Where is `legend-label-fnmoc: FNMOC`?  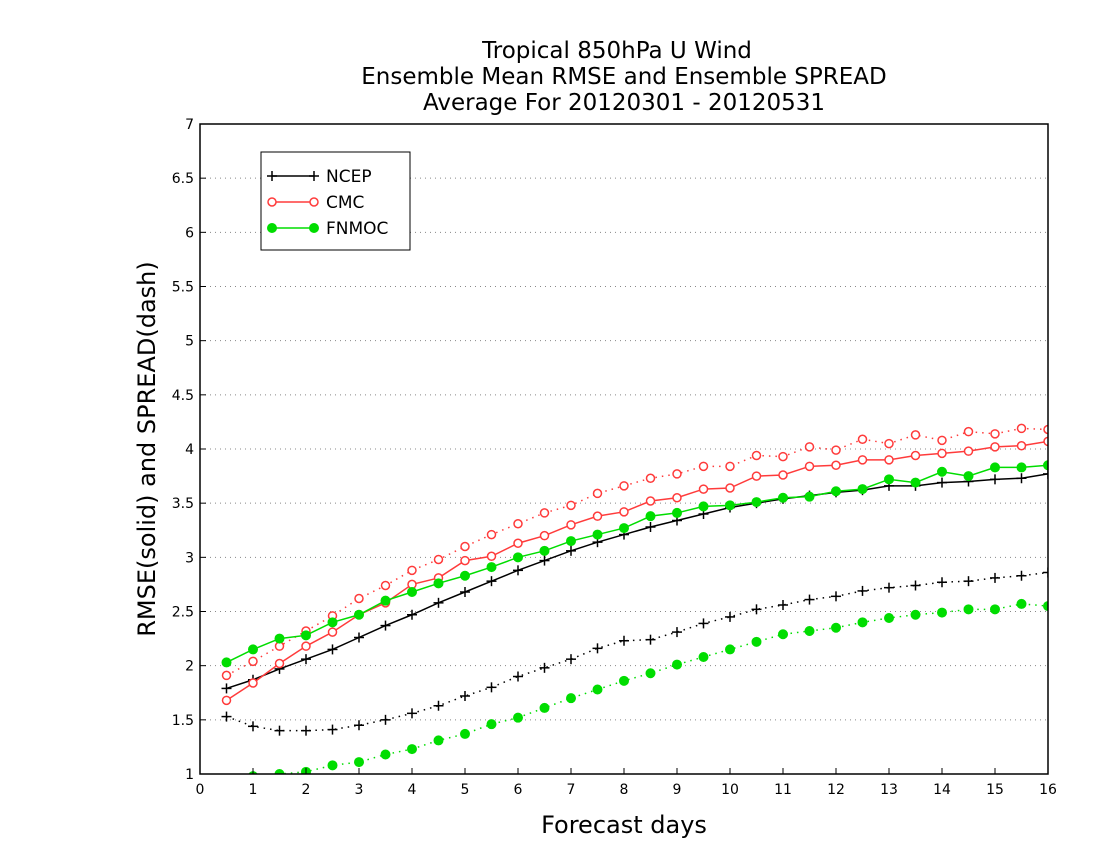
legend-label-fnmoc: FNMOC is located at coordinates (357, 229).